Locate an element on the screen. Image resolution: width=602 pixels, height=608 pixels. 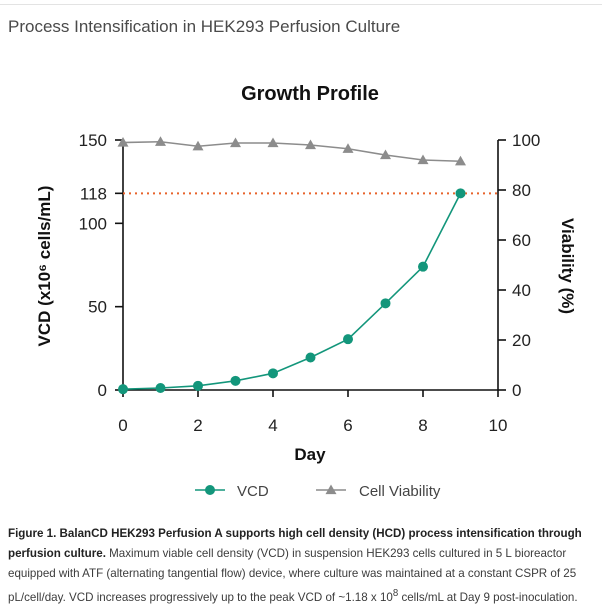
chart-title: Growth Profile is located at coordinates (310, 94).